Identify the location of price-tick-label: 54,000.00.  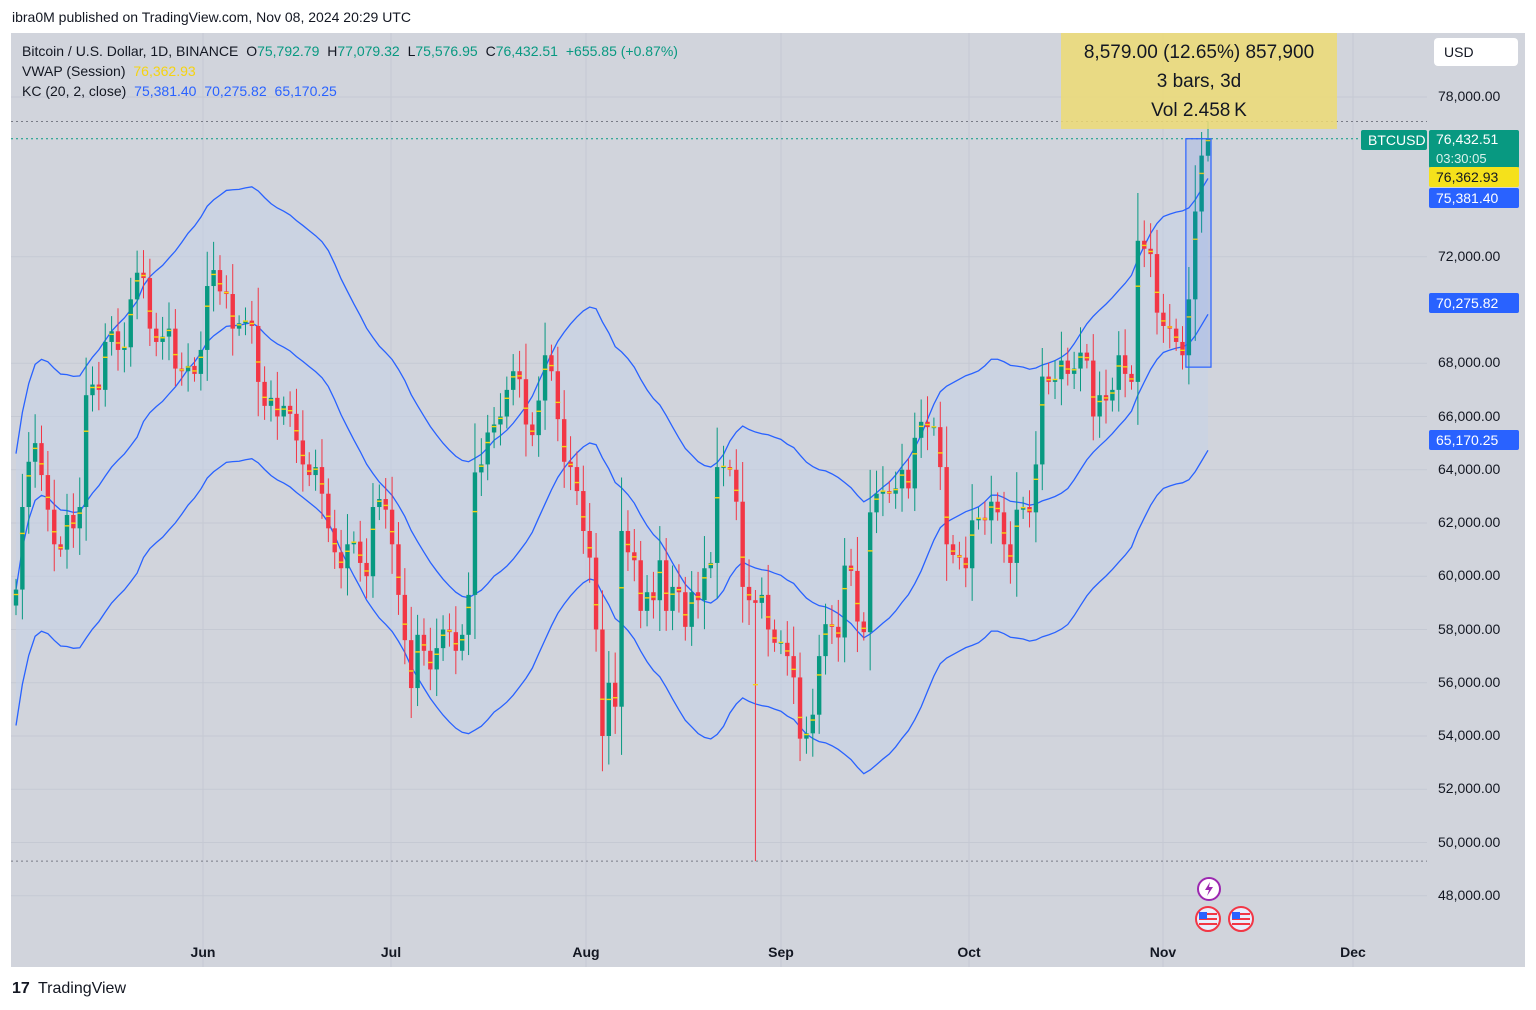
(1469, 735).